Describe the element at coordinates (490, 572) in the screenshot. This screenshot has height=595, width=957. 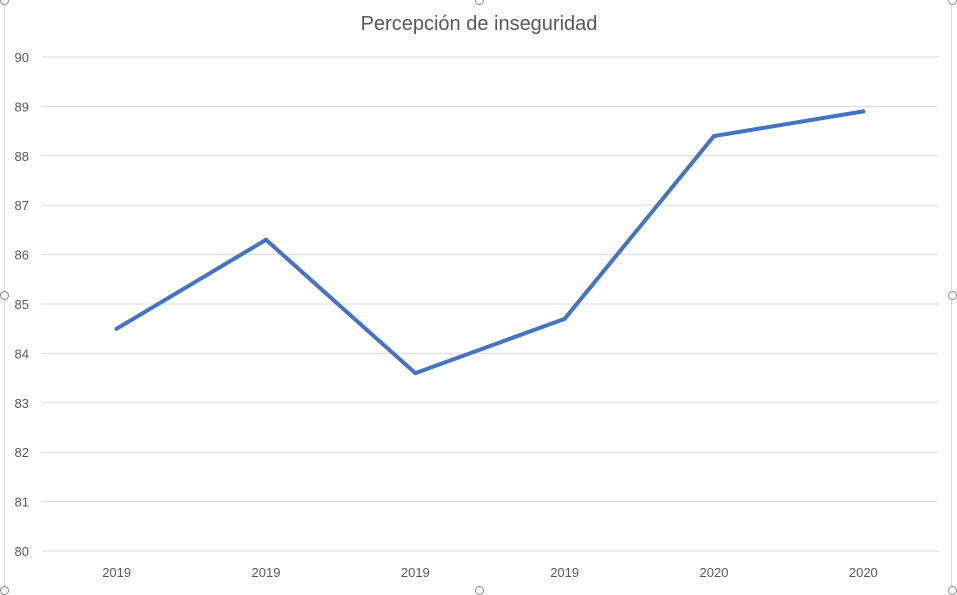
I see `x-axis-ticks: 2019 2019 2019 2019 2020 2020` at that location.